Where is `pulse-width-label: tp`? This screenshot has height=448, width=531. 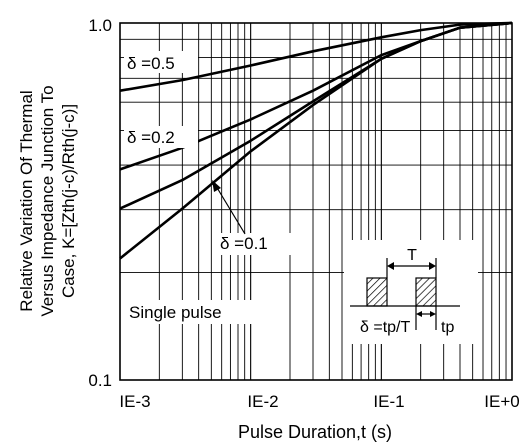
pulse-width-label: tp is located at coordinates (447, 327).